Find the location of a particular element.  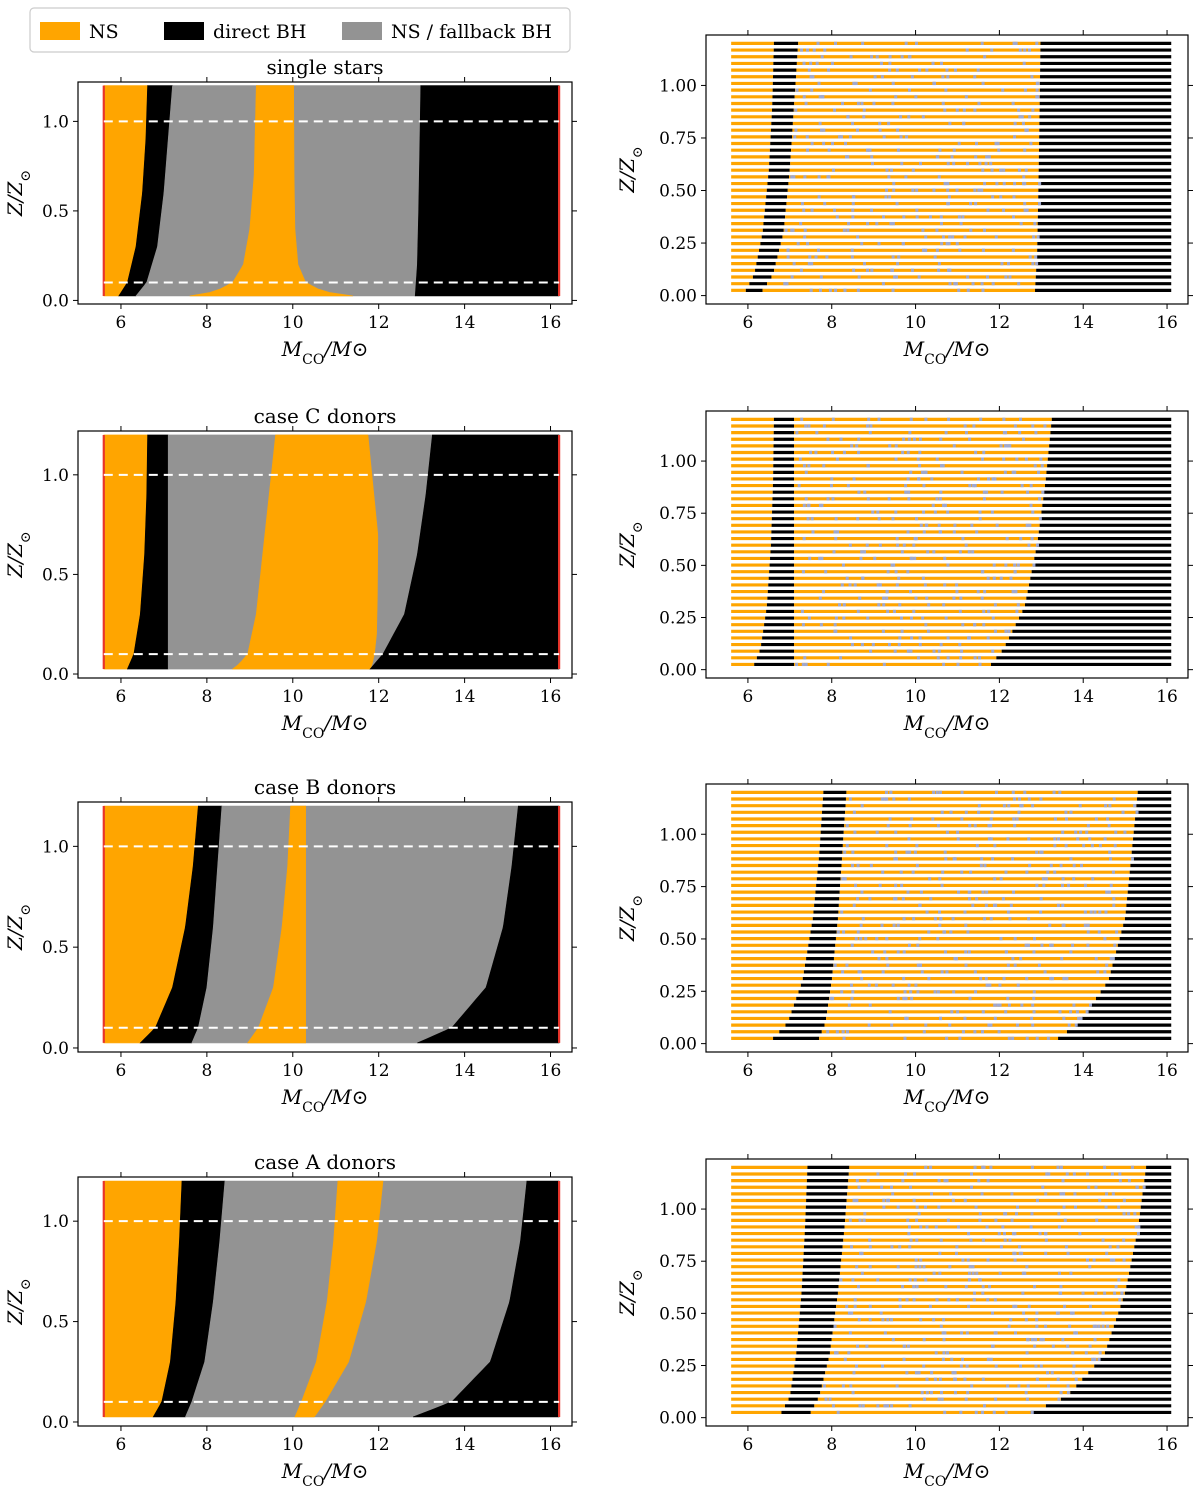

right-panel-2: 6 8 10 12 14 16 0.00 0.25 0.50 0.75 1.00 MCO/M⊙ Z/Z⊙ is located at coordinates (904, 947).